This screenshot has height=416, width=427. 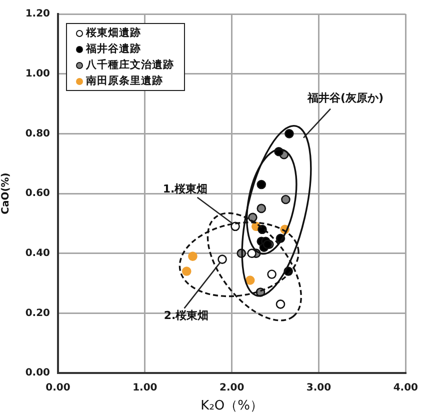 I want to click on legend-label: 八千種庄文治遺跡, so click(x=130, y=65).